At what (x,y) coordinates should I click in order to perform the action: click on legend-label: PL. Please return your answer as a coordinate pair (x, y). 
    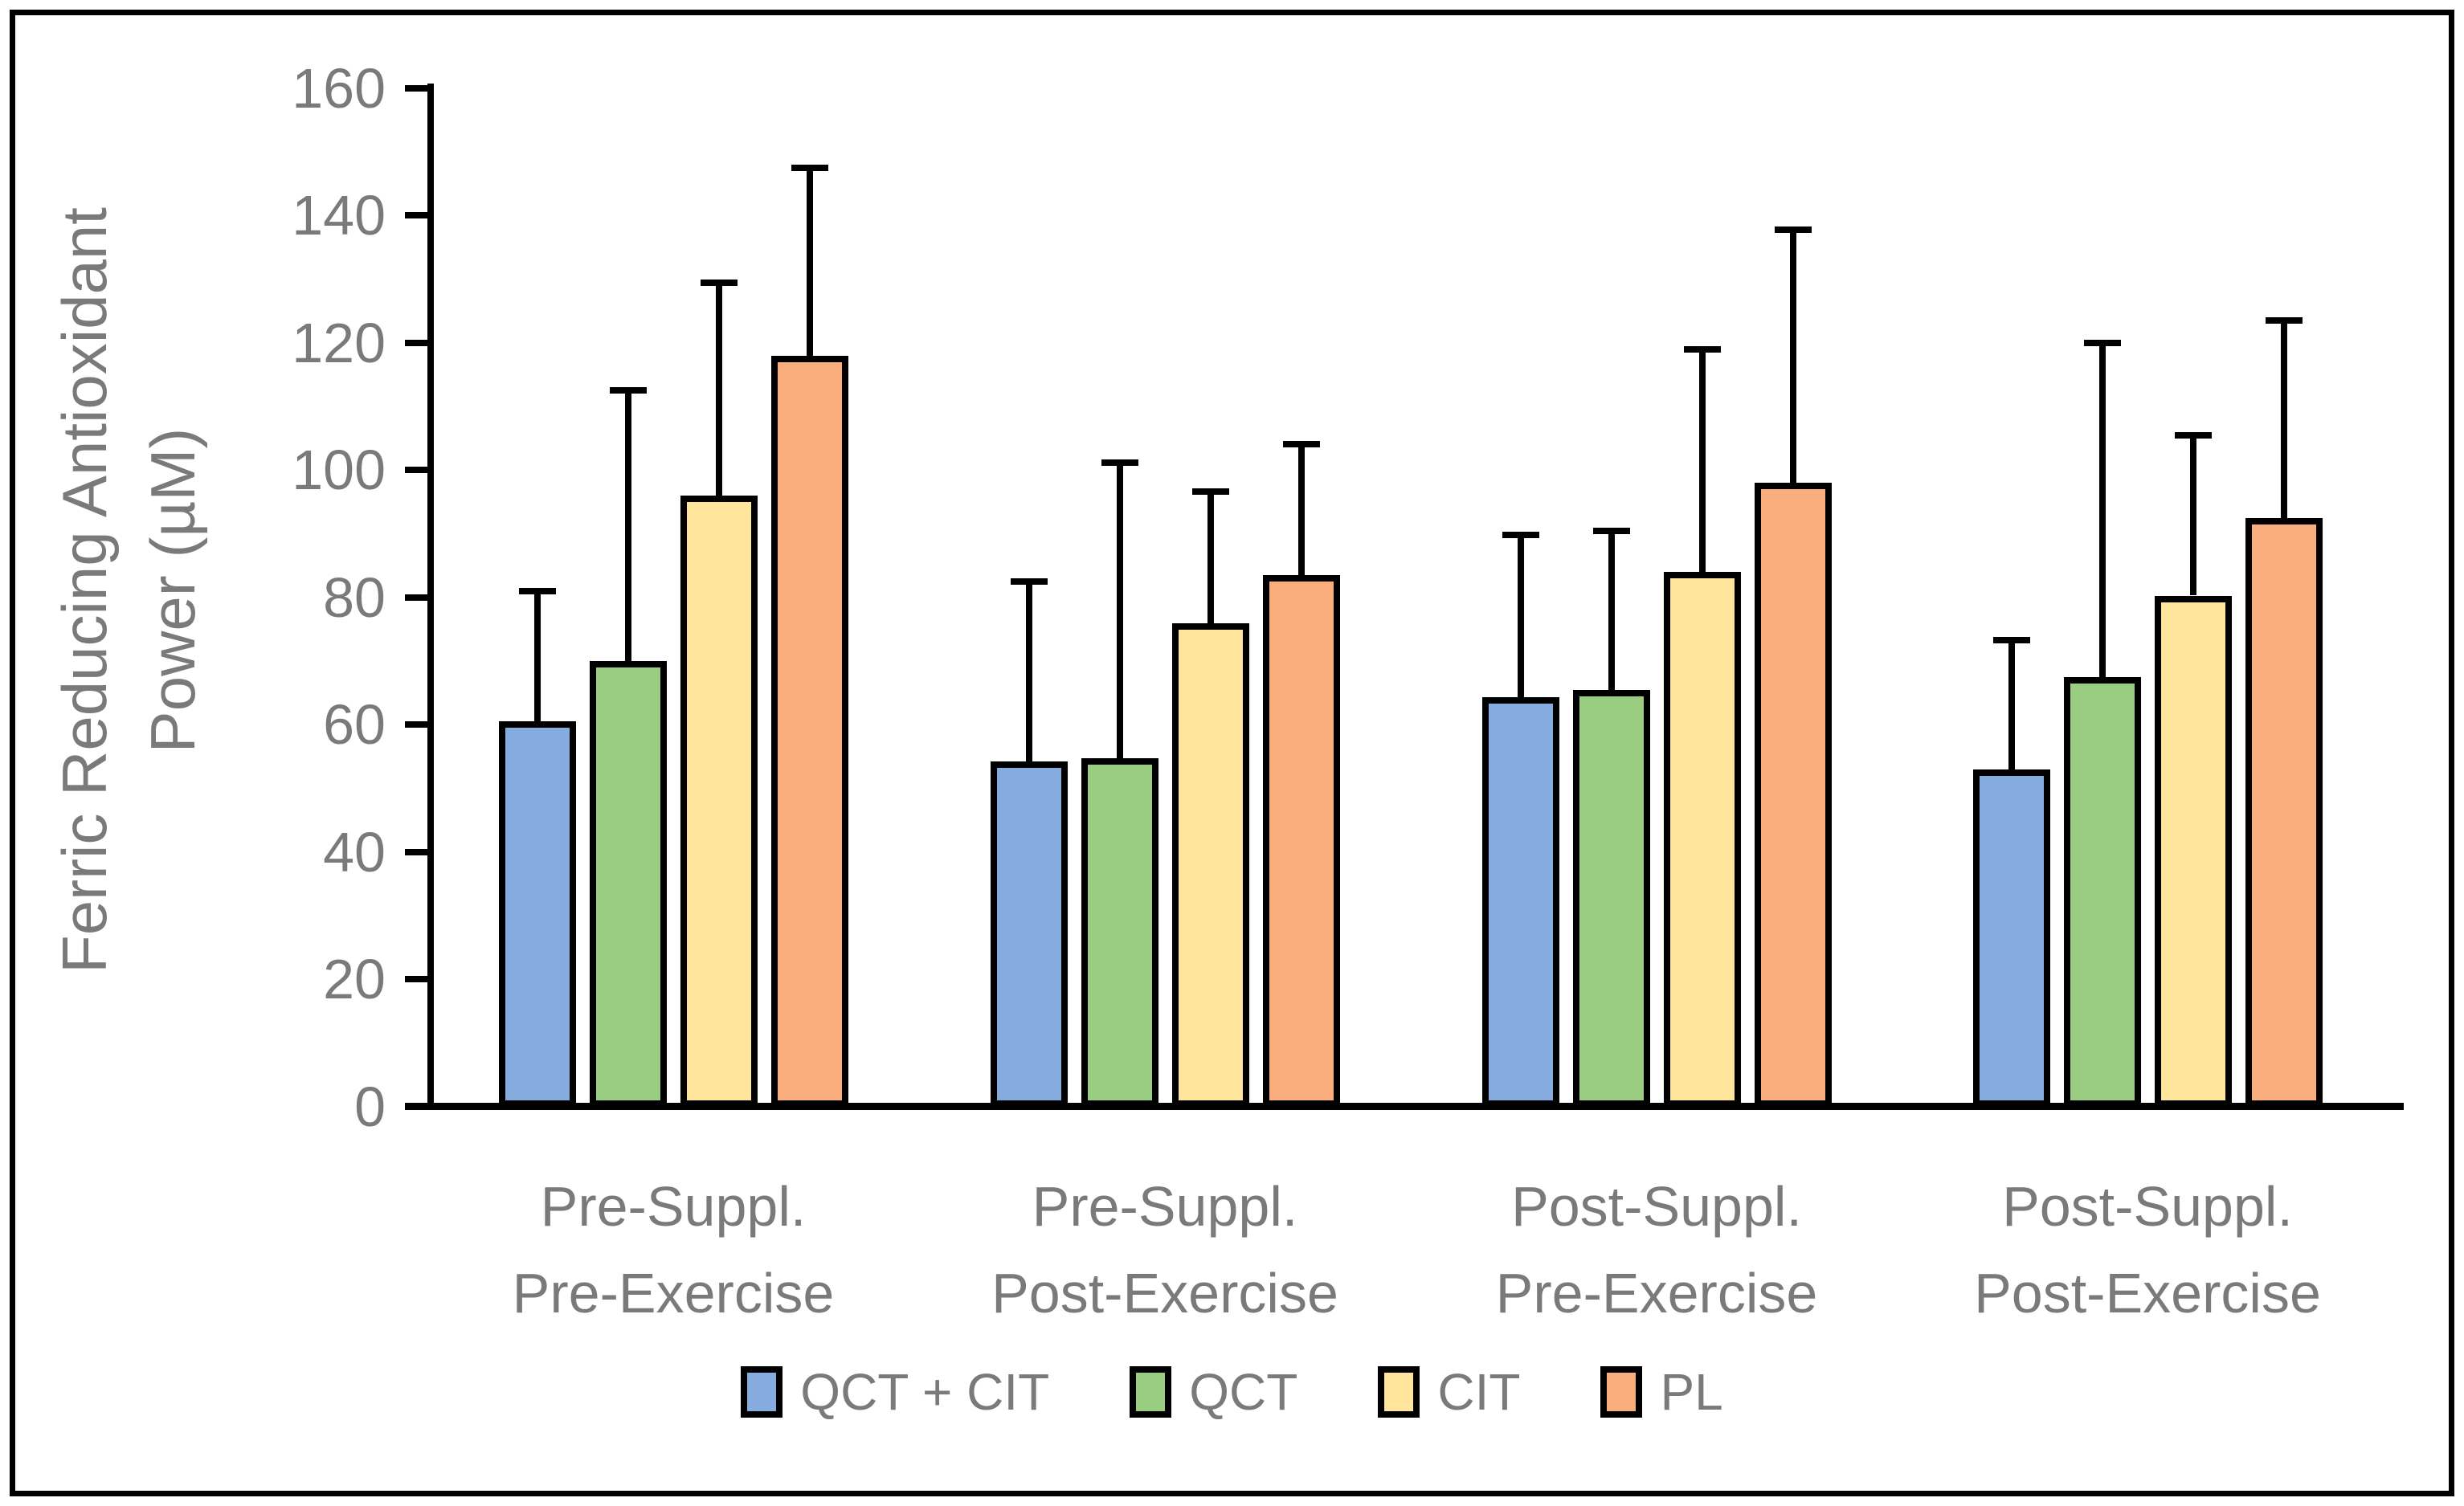
    Looking at the image, I should click on (1691, 1392).